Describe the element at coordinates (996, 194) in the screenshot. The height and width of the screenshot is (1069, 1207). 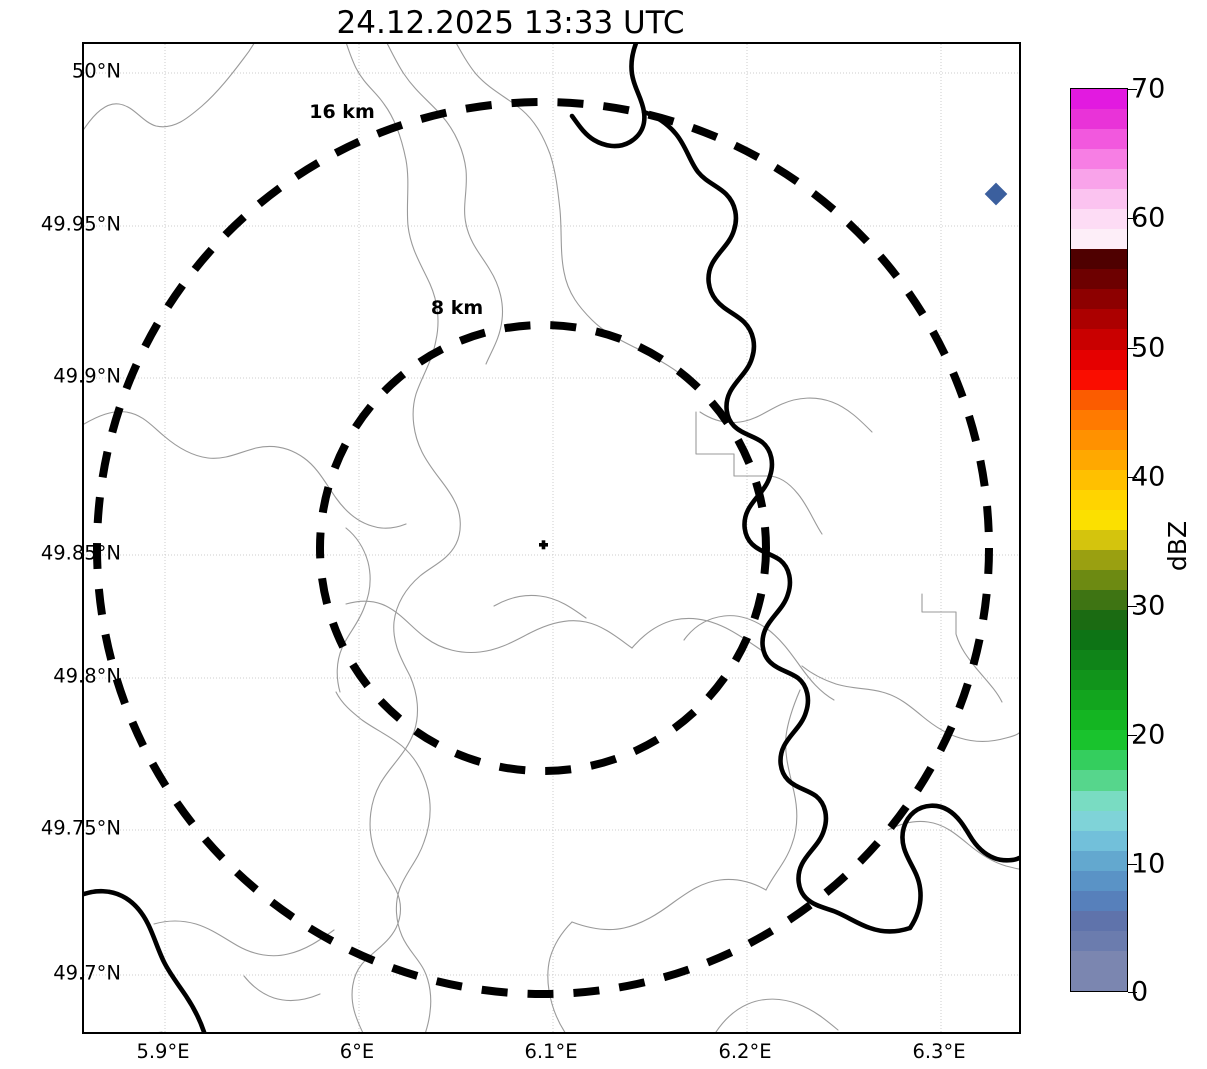
I see `station-marker-icon` at that location.